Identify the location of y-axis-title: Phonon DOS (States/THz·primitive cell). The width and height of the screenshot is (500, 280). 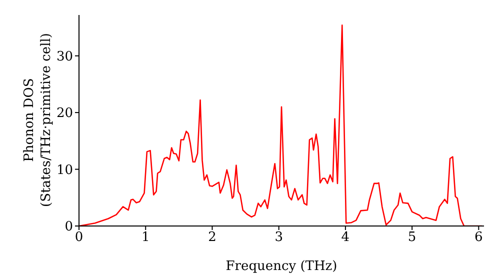
(38, 120).